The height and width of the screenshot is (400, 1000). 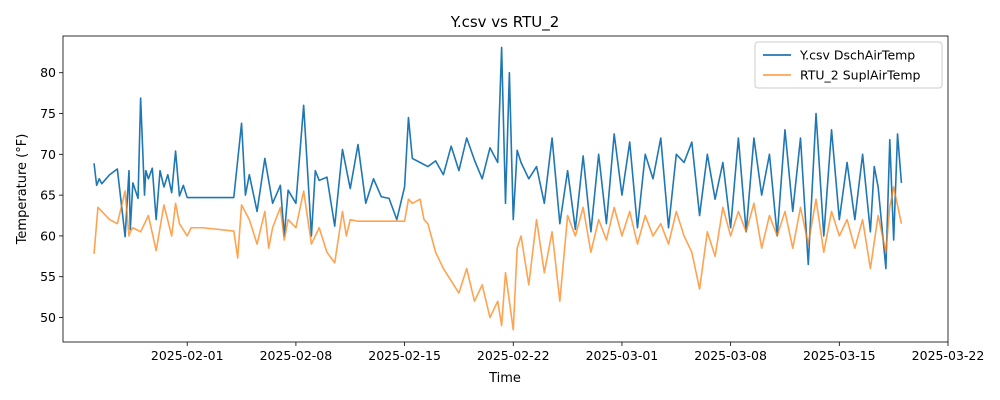 What do you see at coordinates (48, 154) in the screenshot?
I see `y-tick-label: 70` at bounding box center [48, 154].